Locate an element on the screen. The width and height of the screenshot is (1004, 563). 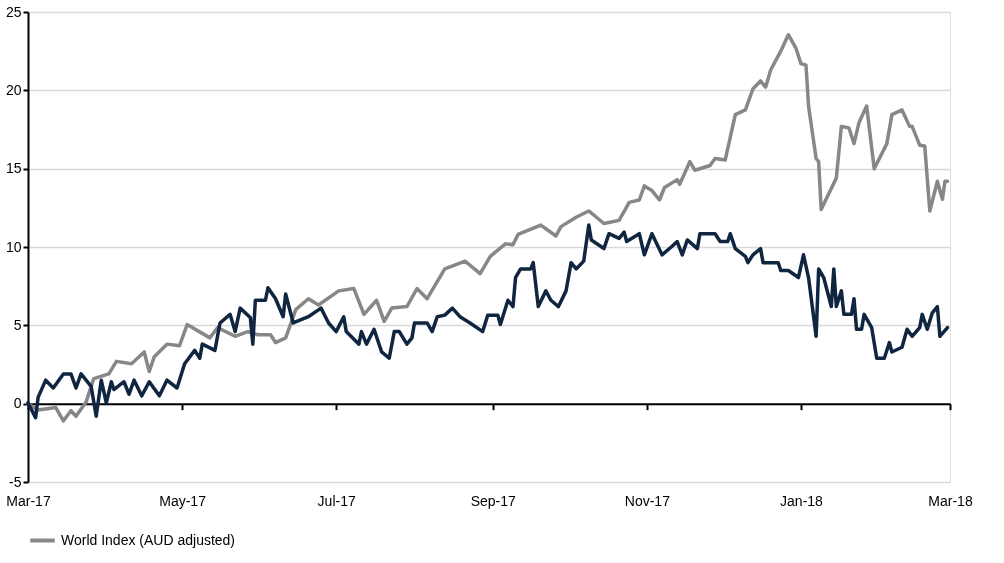
x-tick-label: Jan-18 is located at coordinates (802, 500).